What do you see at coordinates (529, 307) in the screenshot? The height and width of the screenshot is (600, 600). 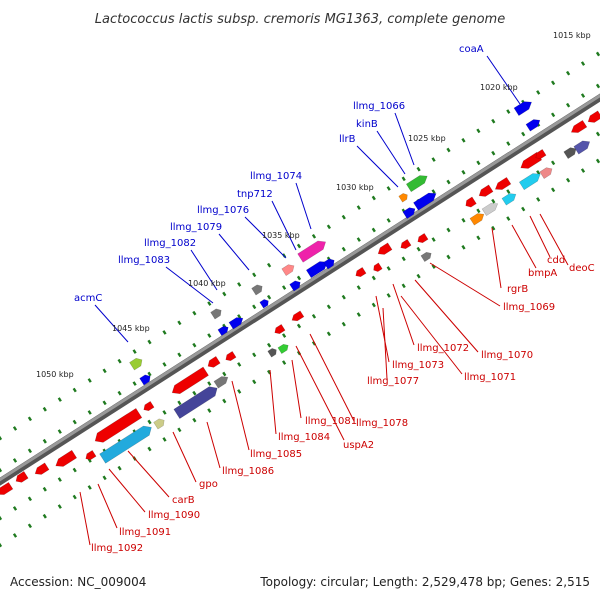 I see `gene-label-llmg-1069: llmg_1069` at bounding box center [529, 307].